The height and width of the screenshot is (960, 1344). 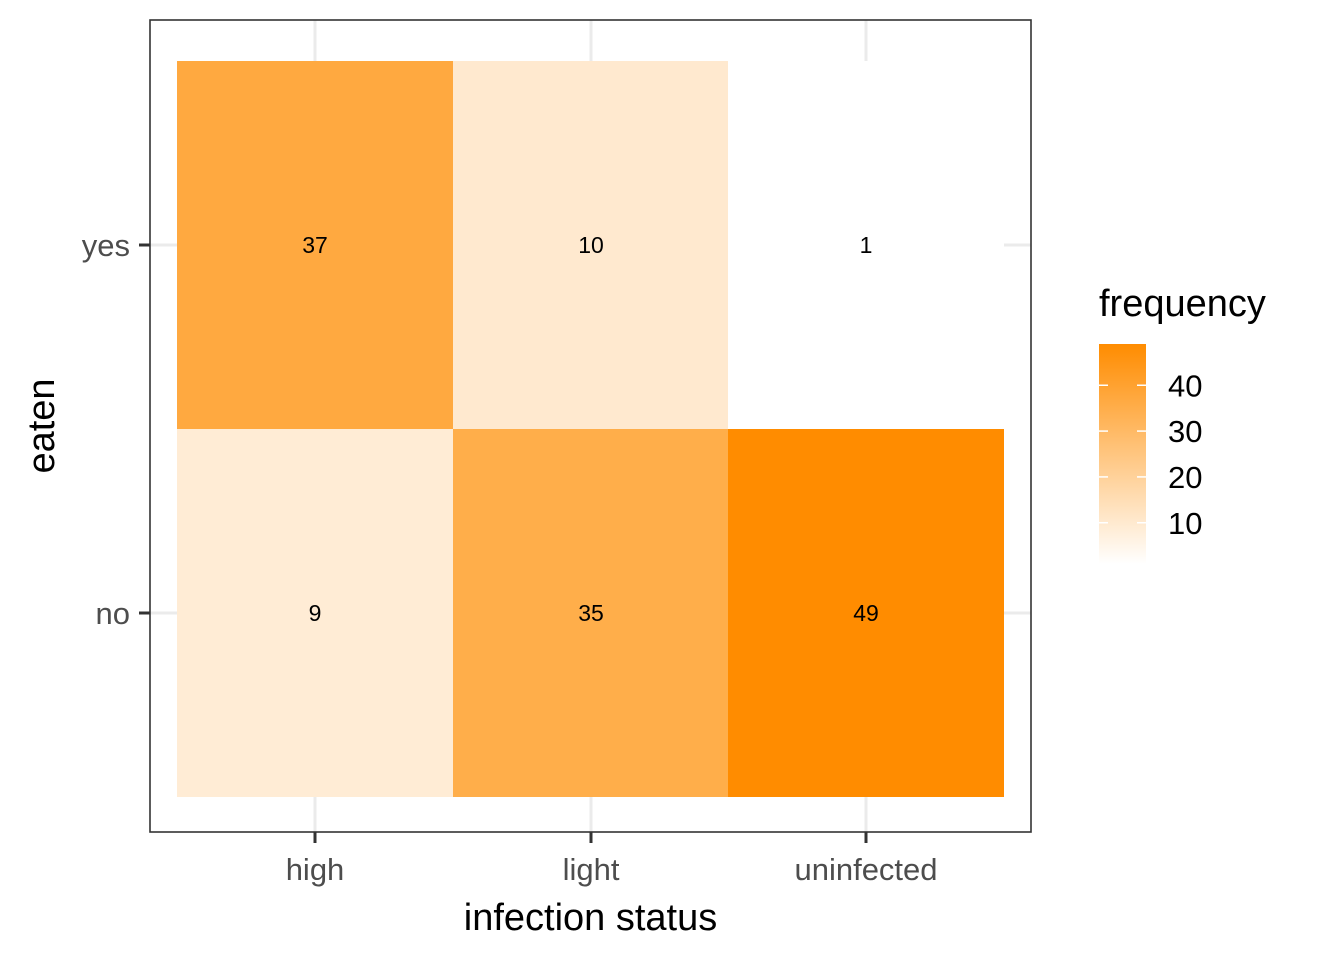 What do you see at coordinates (1185, 431) in the screenshot?
I see `legend-tick-label: 30` at bounding box center [1185, 431].